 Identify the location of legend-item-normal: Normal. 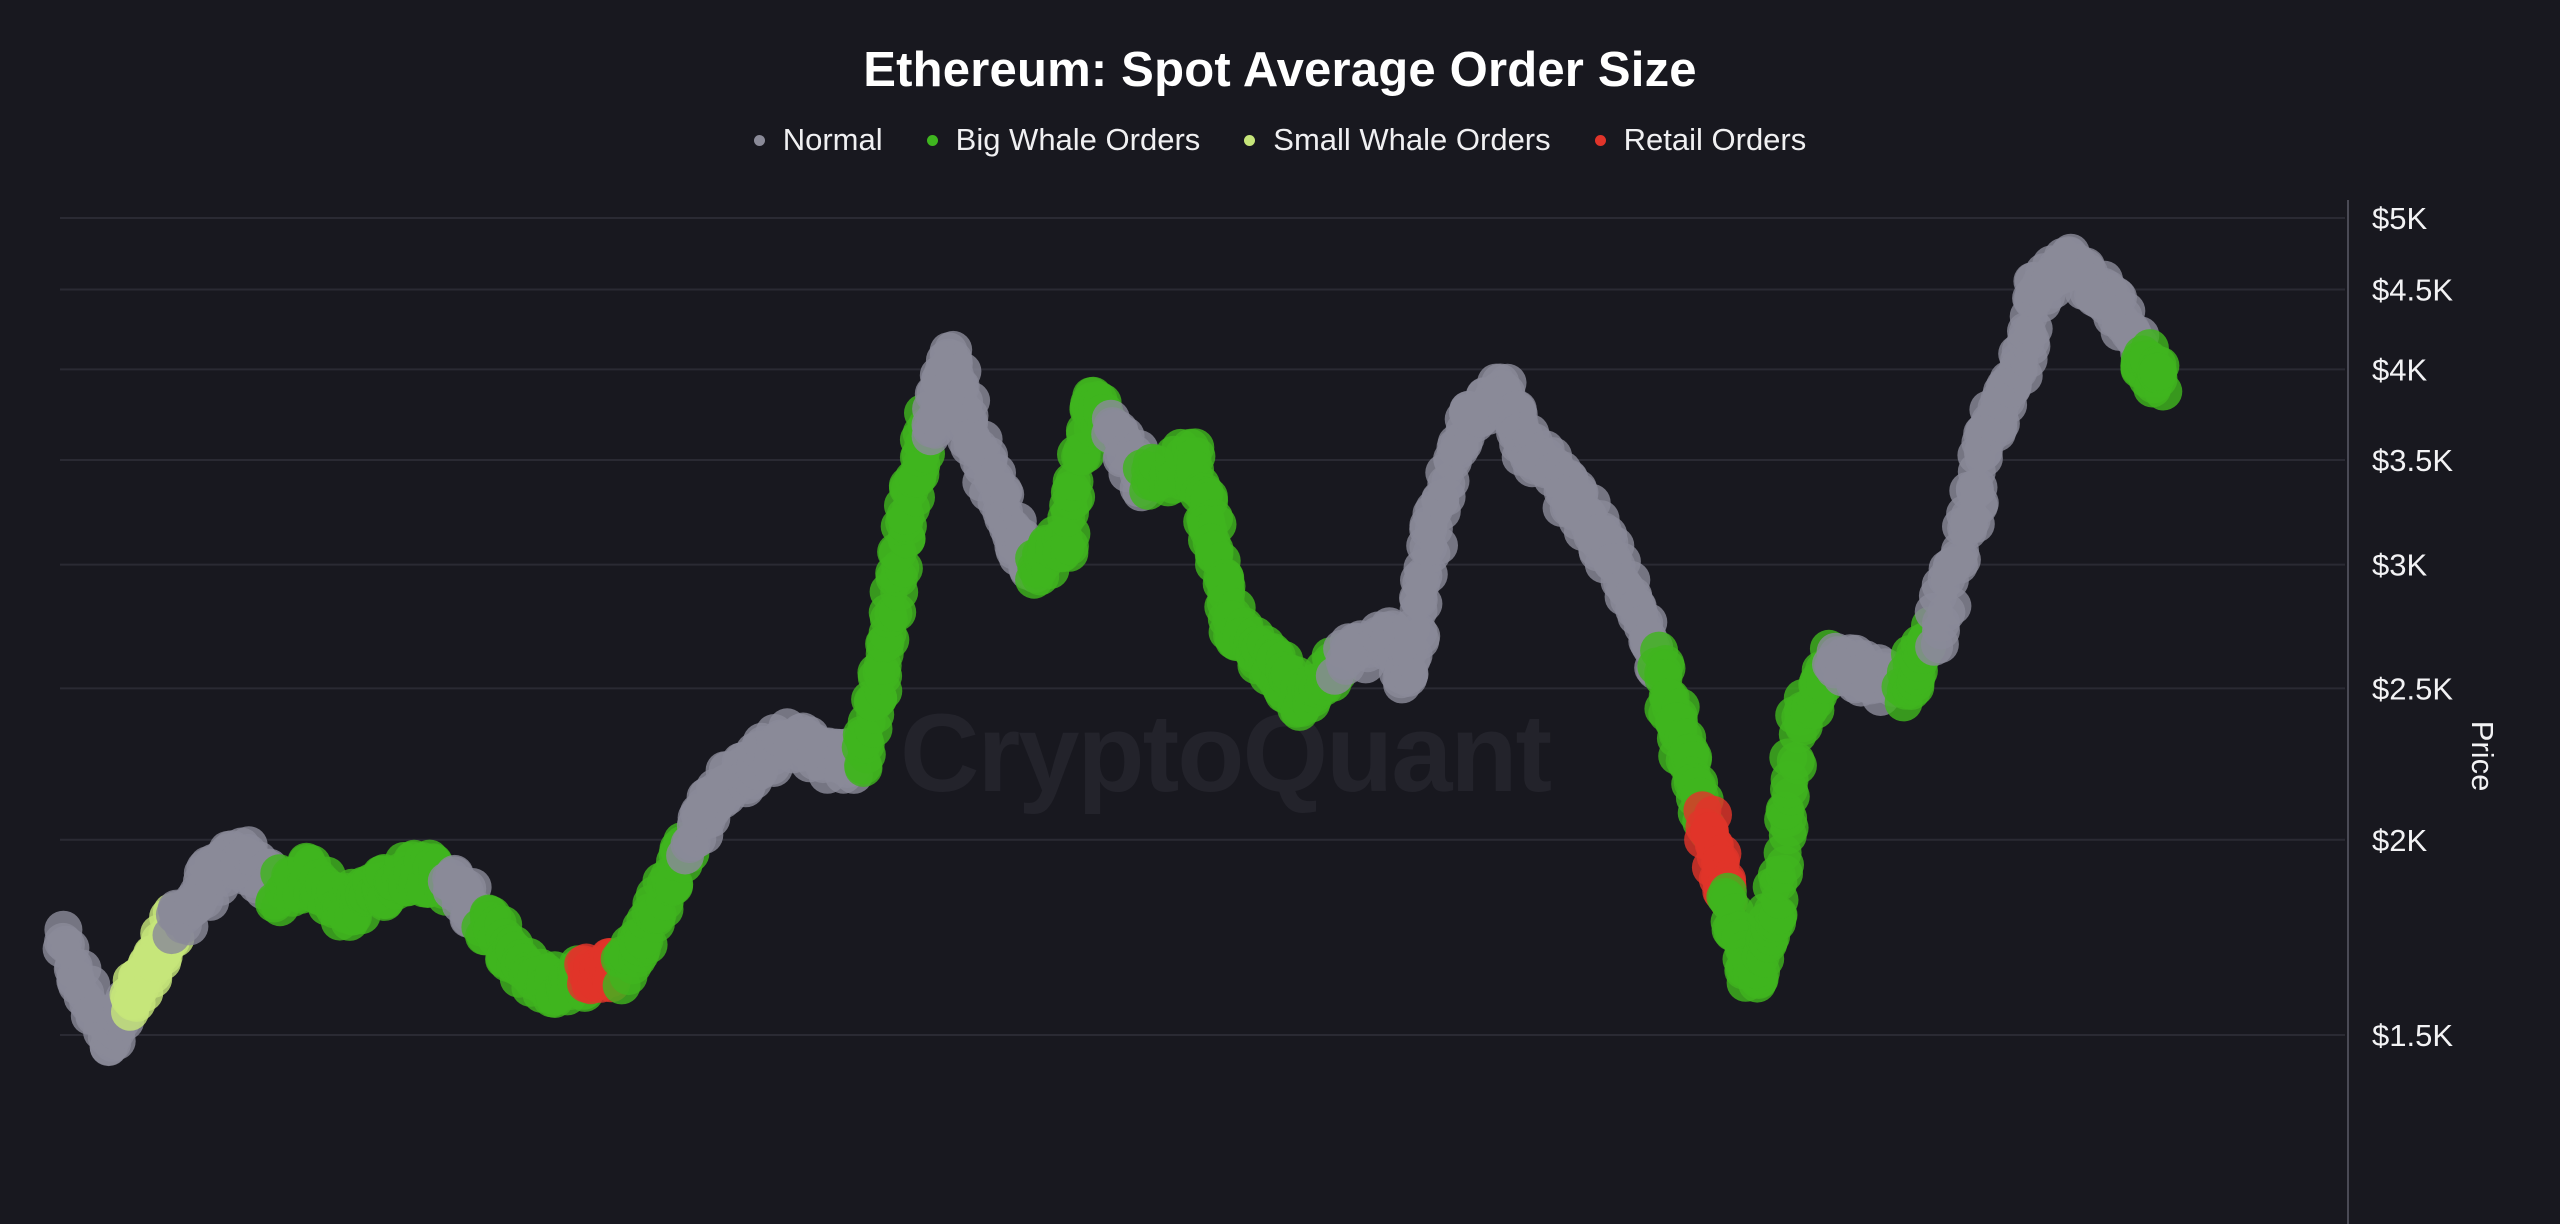
(818, 140).